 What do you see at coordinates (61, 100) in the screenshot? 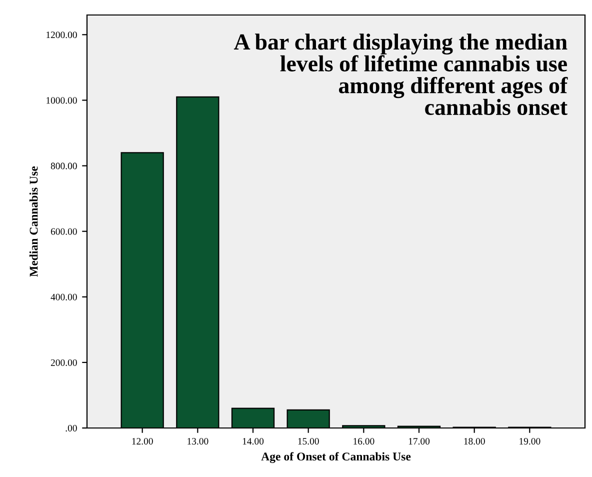
I see `y-tick-label: 1000.00` at bounding box center [61, 100].